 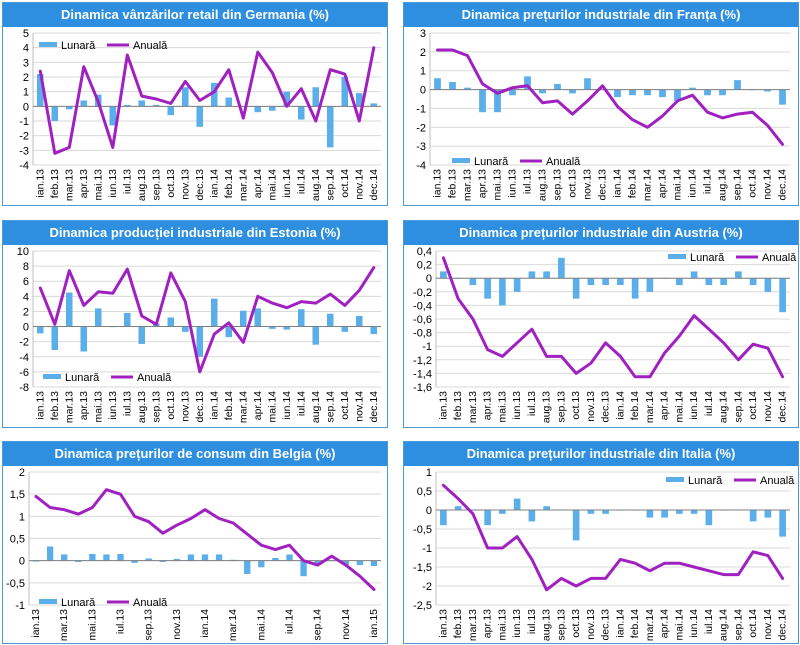 I want to click on x-tick-label: dec.13, so click(x=200, y=407).